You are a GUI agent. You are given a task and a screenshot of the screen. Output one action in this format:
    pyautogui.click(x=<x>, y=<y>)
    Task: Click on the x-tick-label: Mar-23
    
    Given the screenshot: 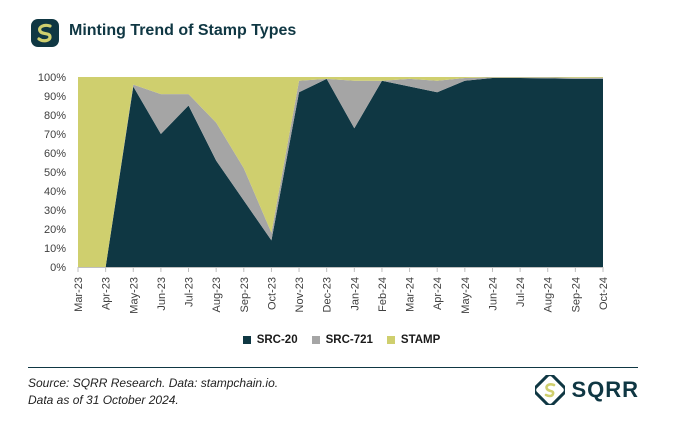 What is the action you would take?
    pyautogui.click(x=79, y=294)
    